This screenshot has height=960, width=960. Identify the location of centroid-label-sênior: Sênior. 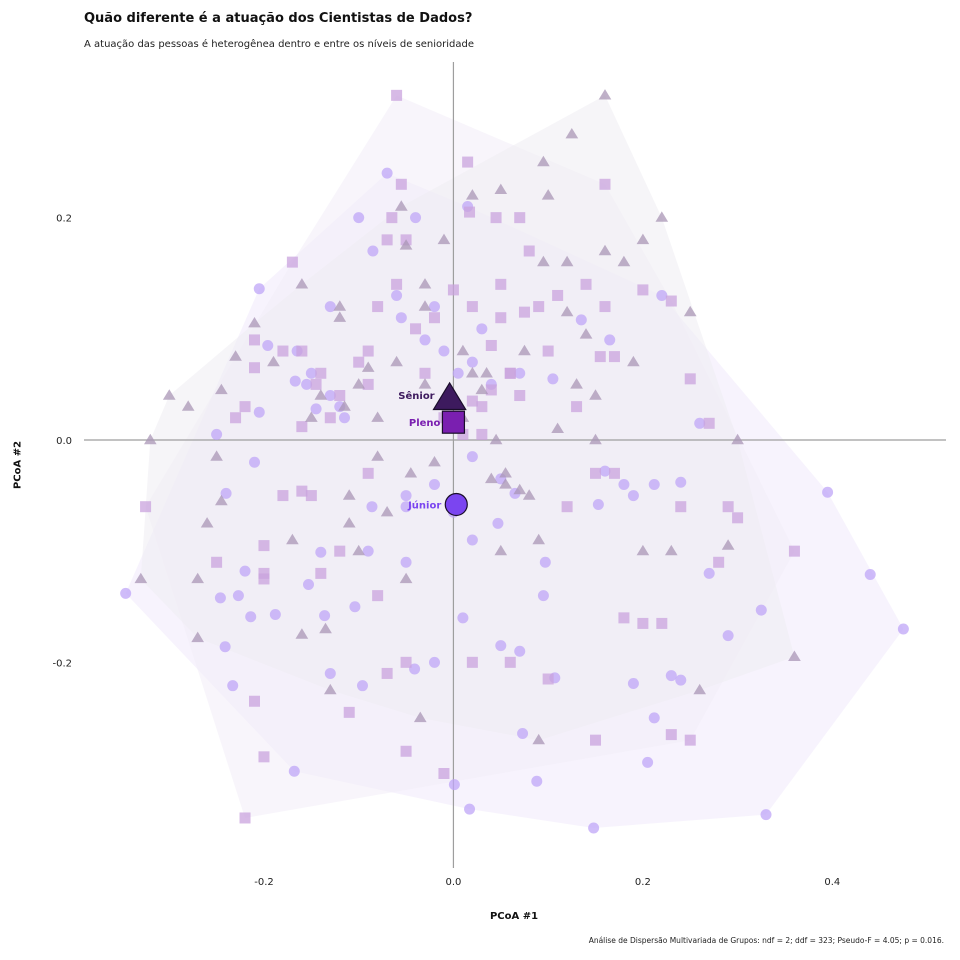
(416, 396).